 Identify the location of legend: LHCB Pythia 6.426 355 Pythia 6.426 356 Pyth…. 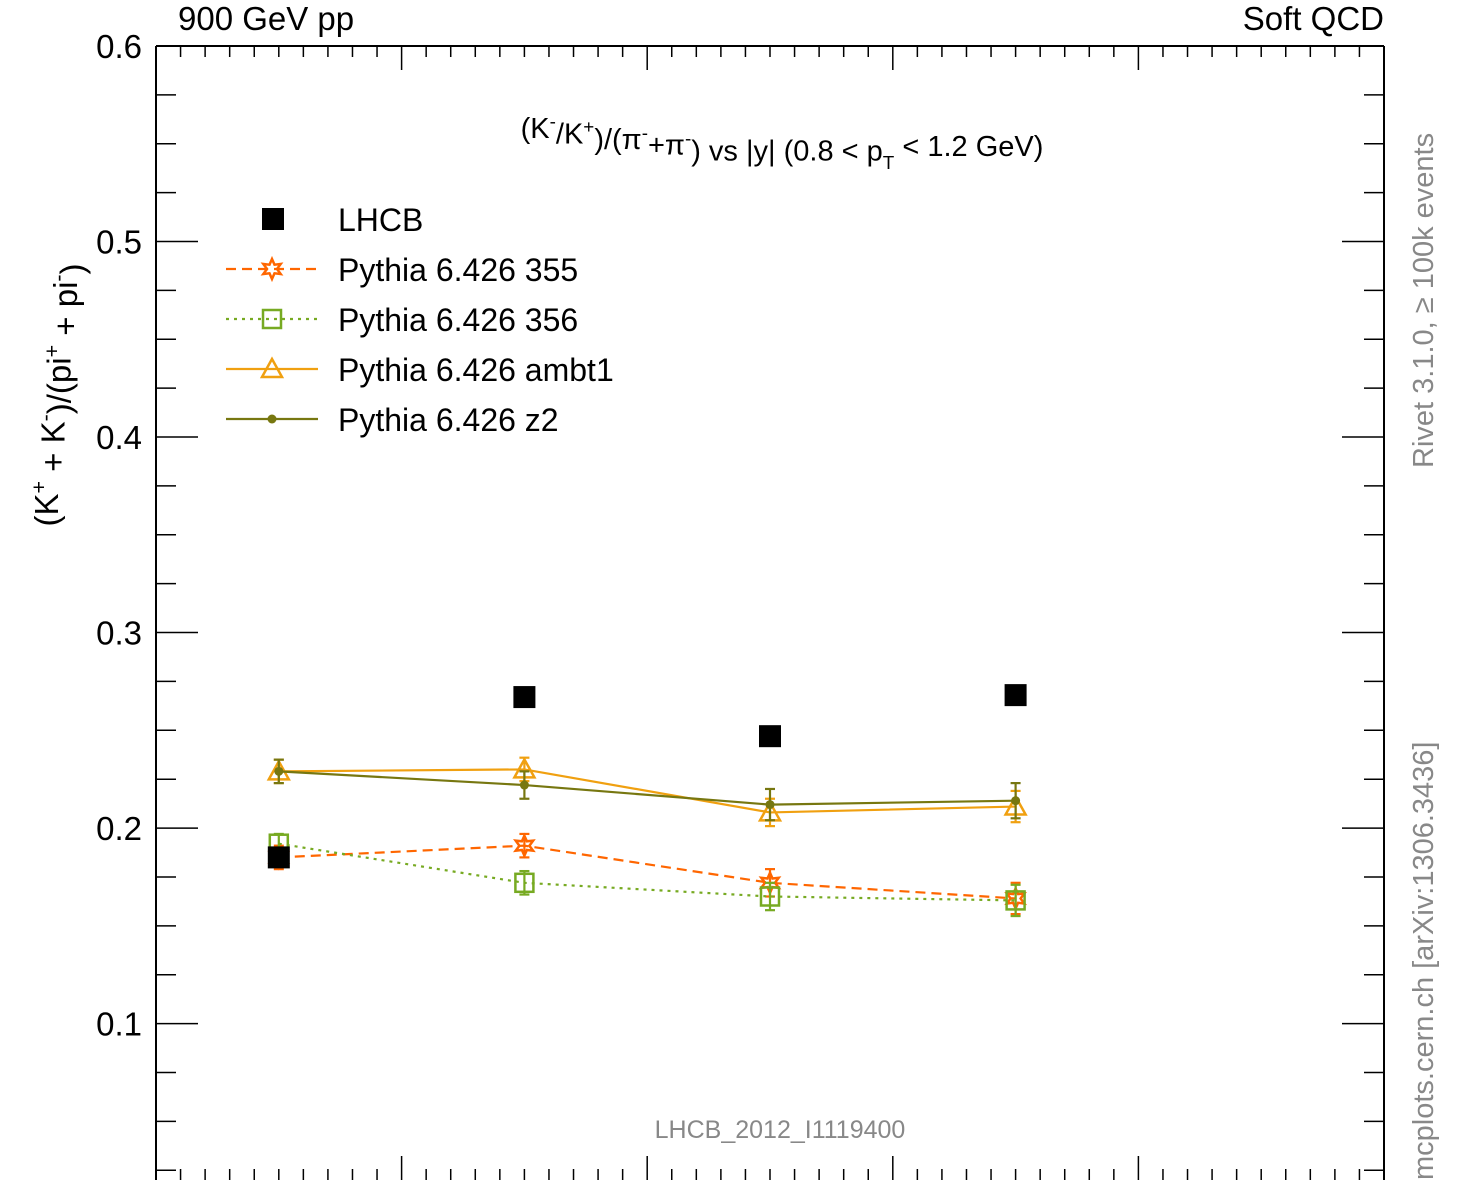
(420, 320).